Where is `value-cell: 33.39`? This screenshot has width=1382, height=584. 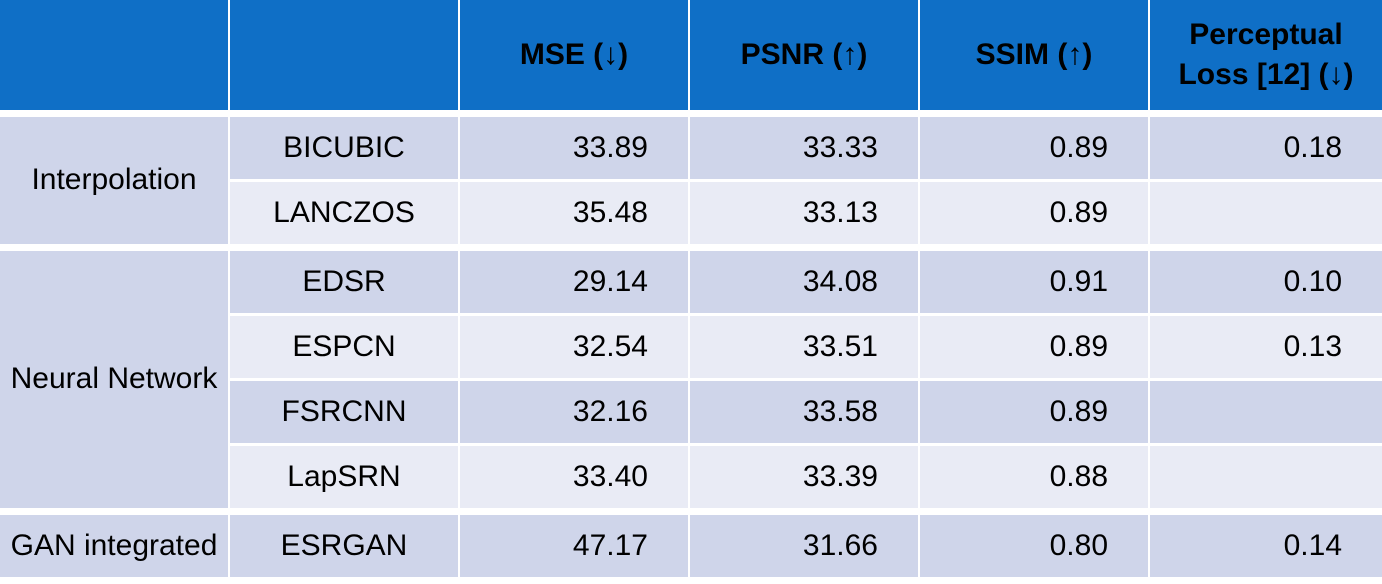 value-cell: 33.39 is located at coordinates (804, 477).